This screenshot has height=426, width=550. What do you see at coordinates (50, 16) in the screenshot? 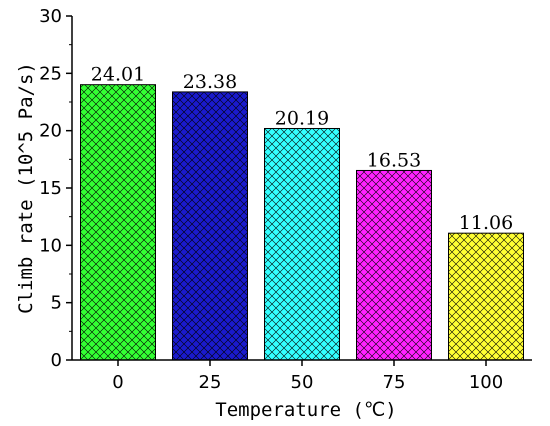
I see `y-tick-label-30: 30` at bounding box center [50, 16].